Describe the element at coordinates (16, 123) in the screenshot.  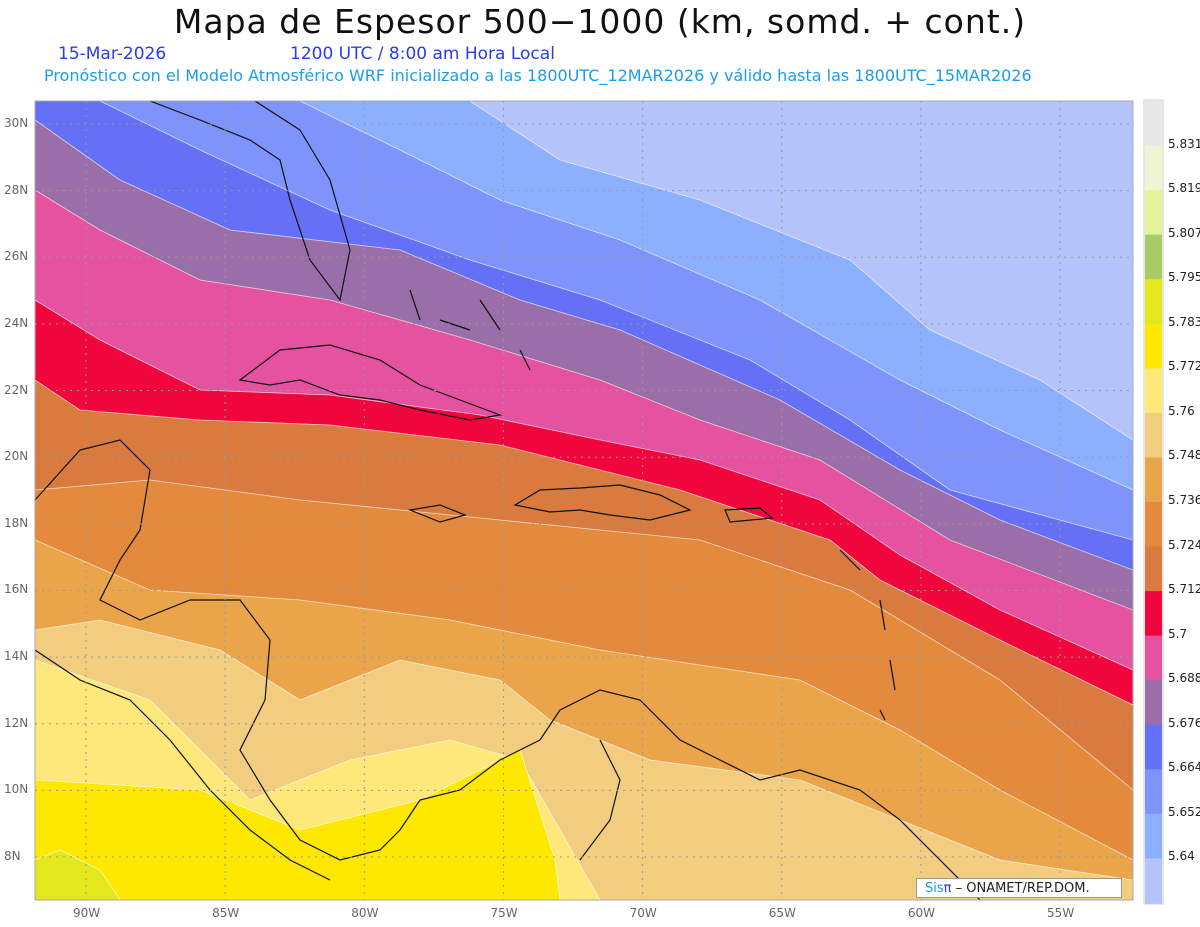
I see `lat-tick-label: 30N` at that location.